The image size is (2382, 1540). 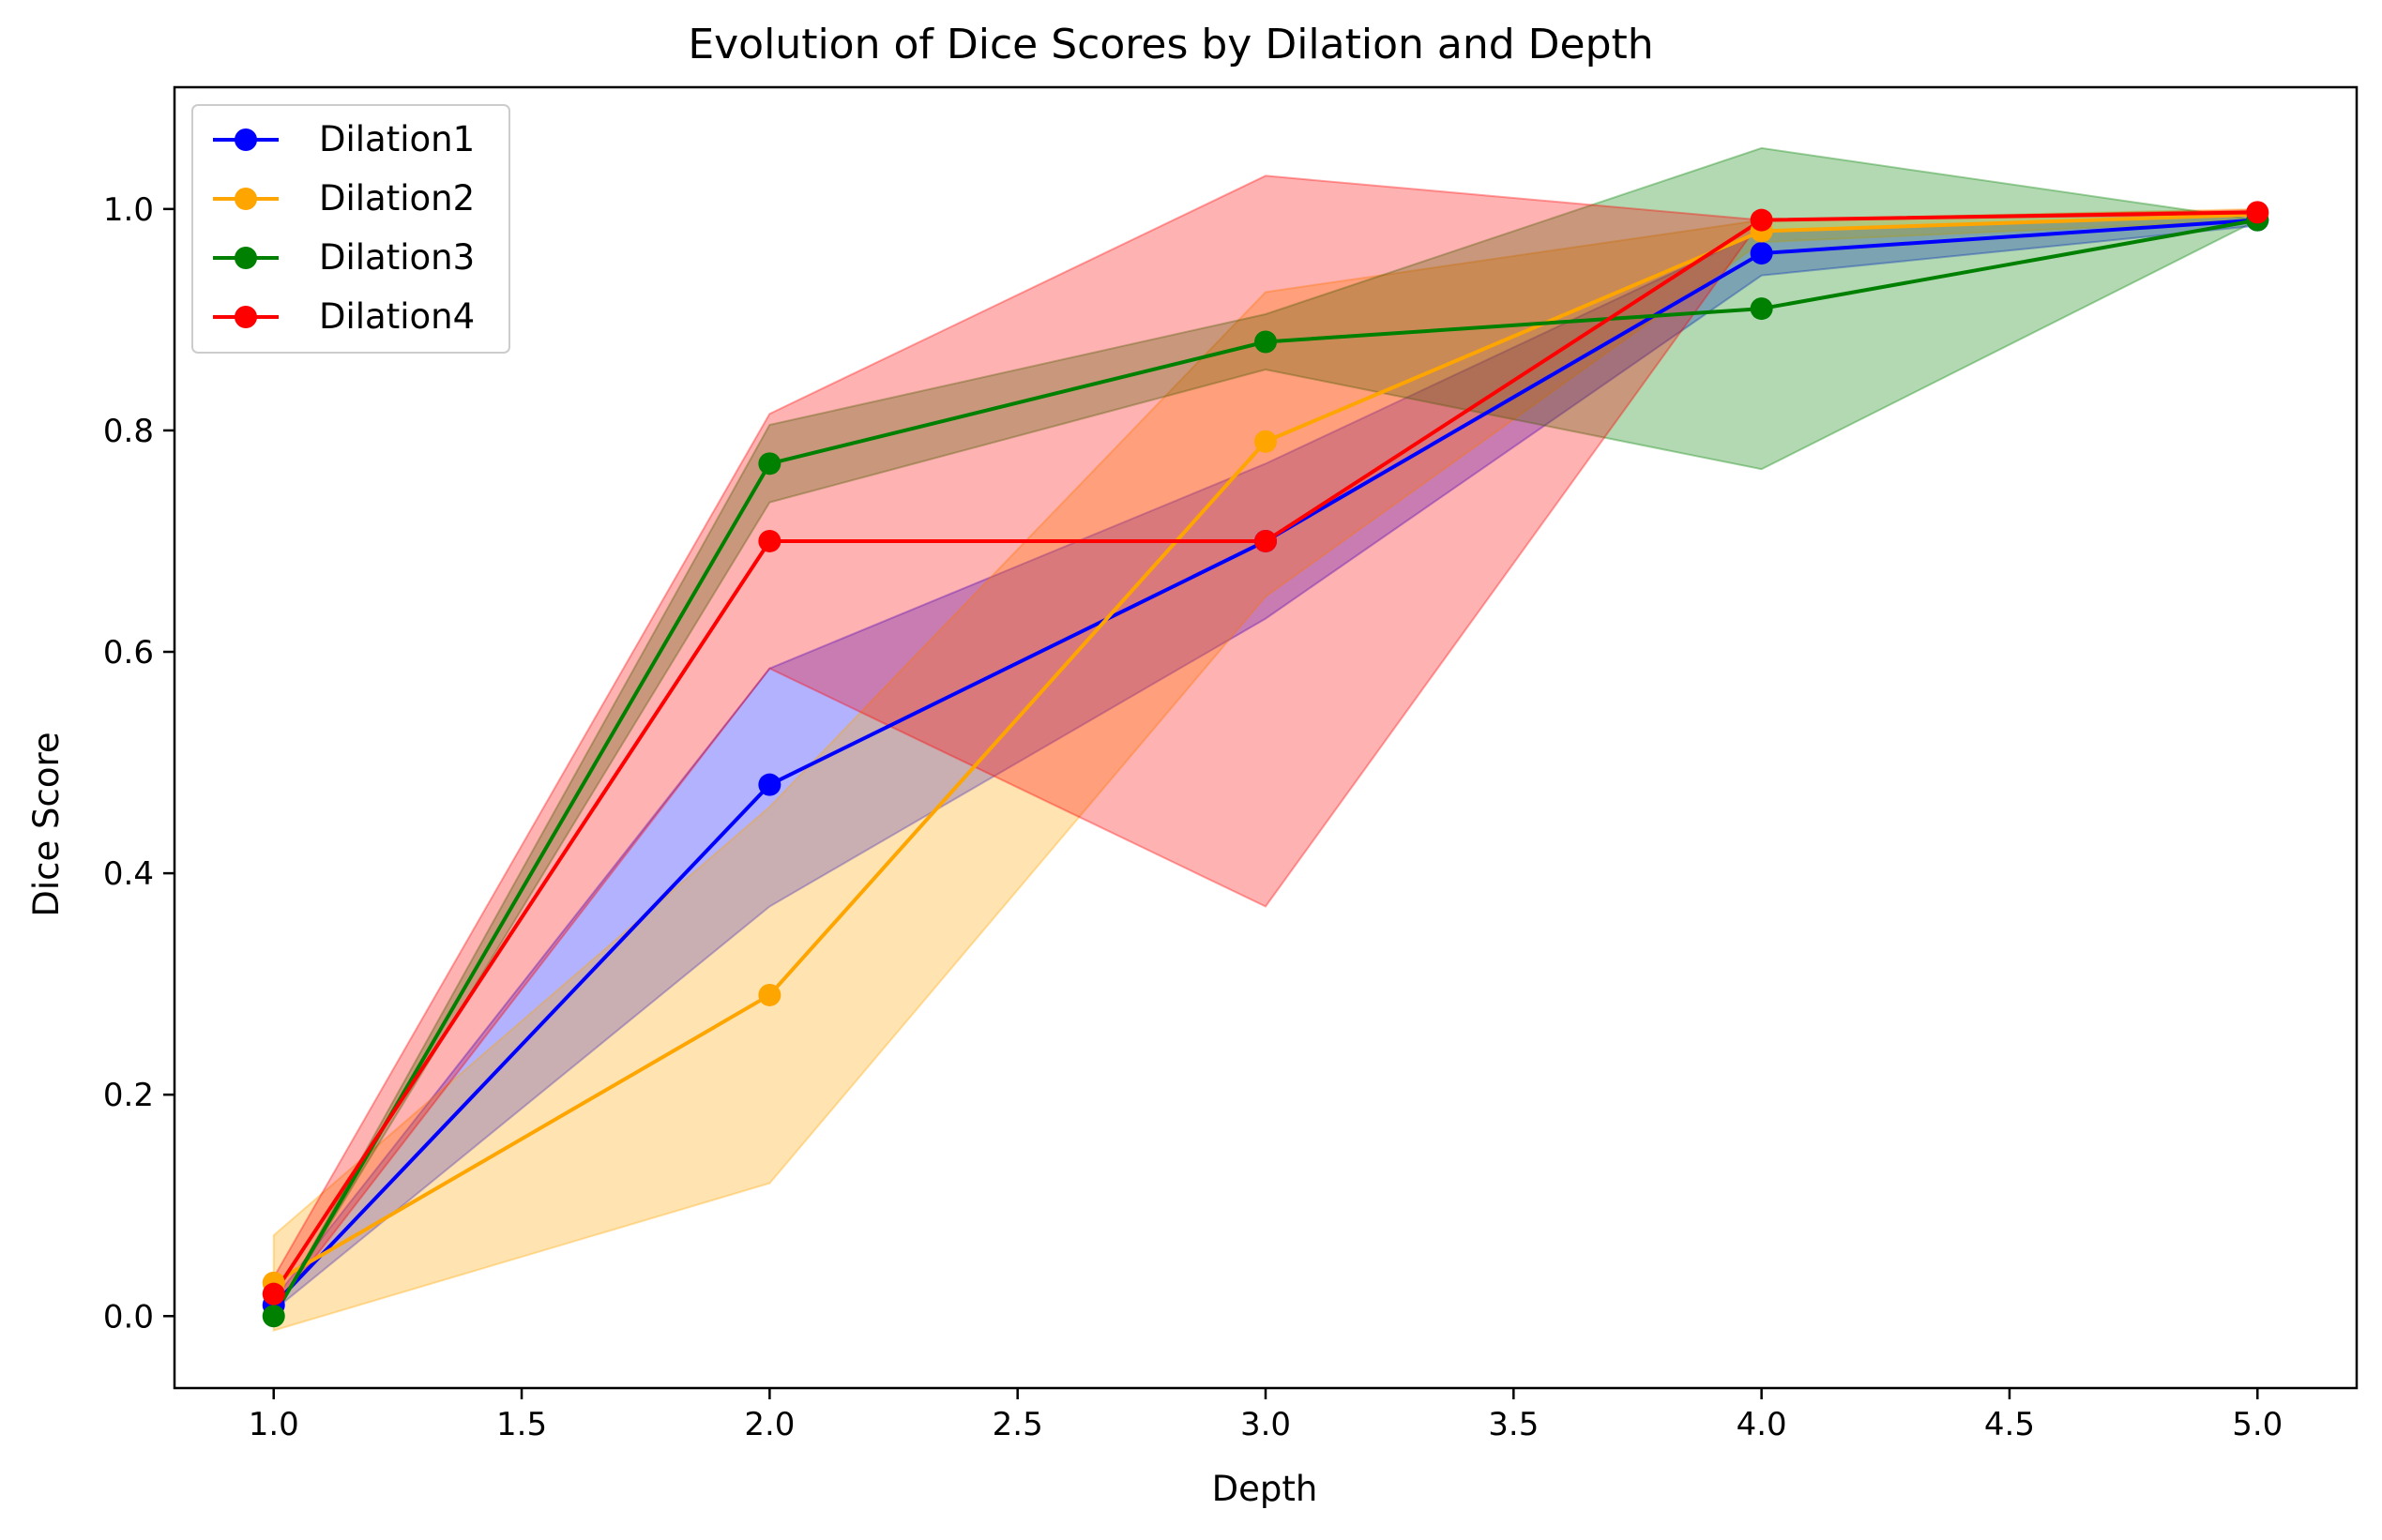 I want to click on legend-box, so click(x=350, y=229).